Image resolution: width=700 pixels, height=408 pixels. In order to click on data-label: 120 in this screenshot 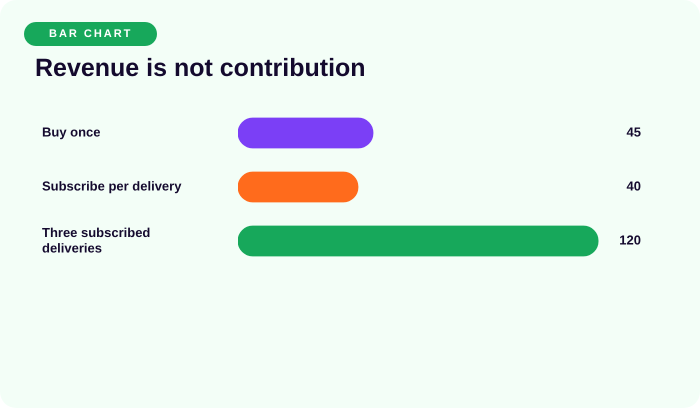, I will do `click(630, 240)`.